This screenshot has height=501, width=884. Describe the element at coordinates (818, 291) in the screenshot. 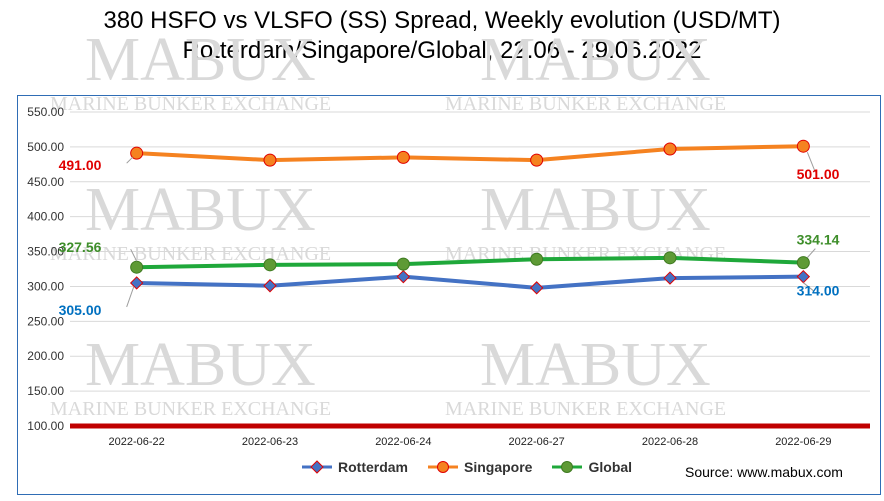

I see `data-label-rotterdam-5: 314.00` at that location.